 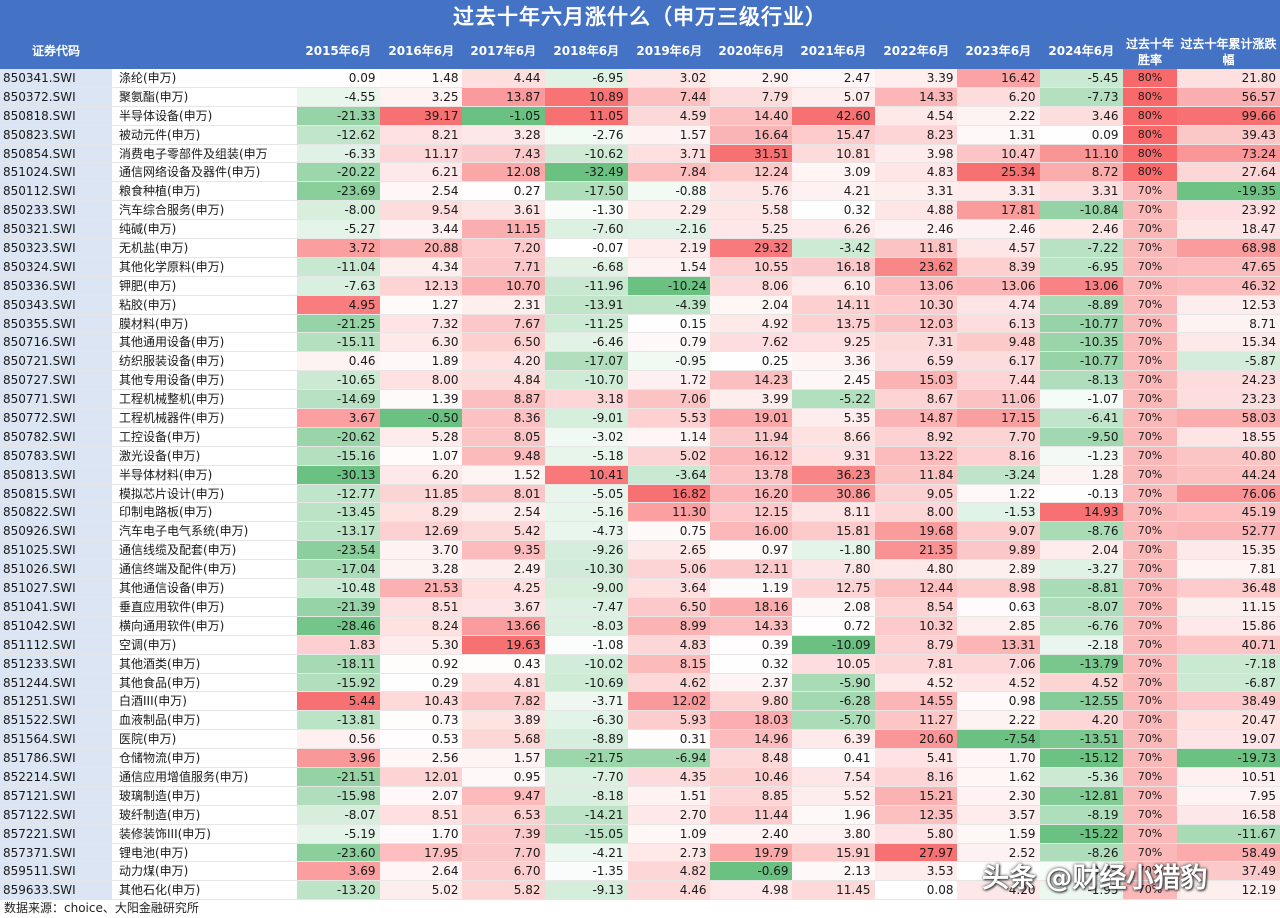 I want to click on year-value-cell: 1.48, so click(x=421, y=78).